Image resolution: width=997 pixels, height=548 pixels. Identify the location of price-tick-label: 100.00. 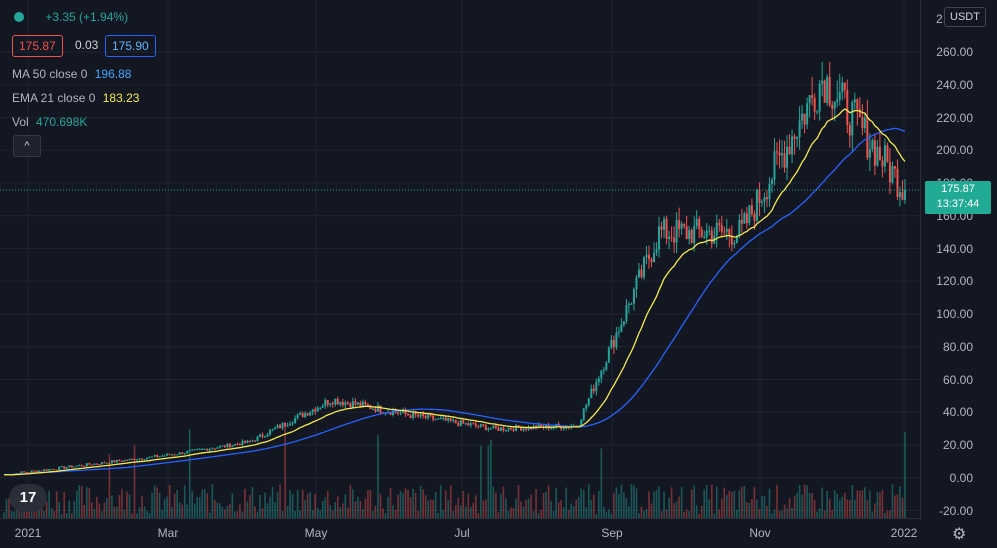
(954, 314).